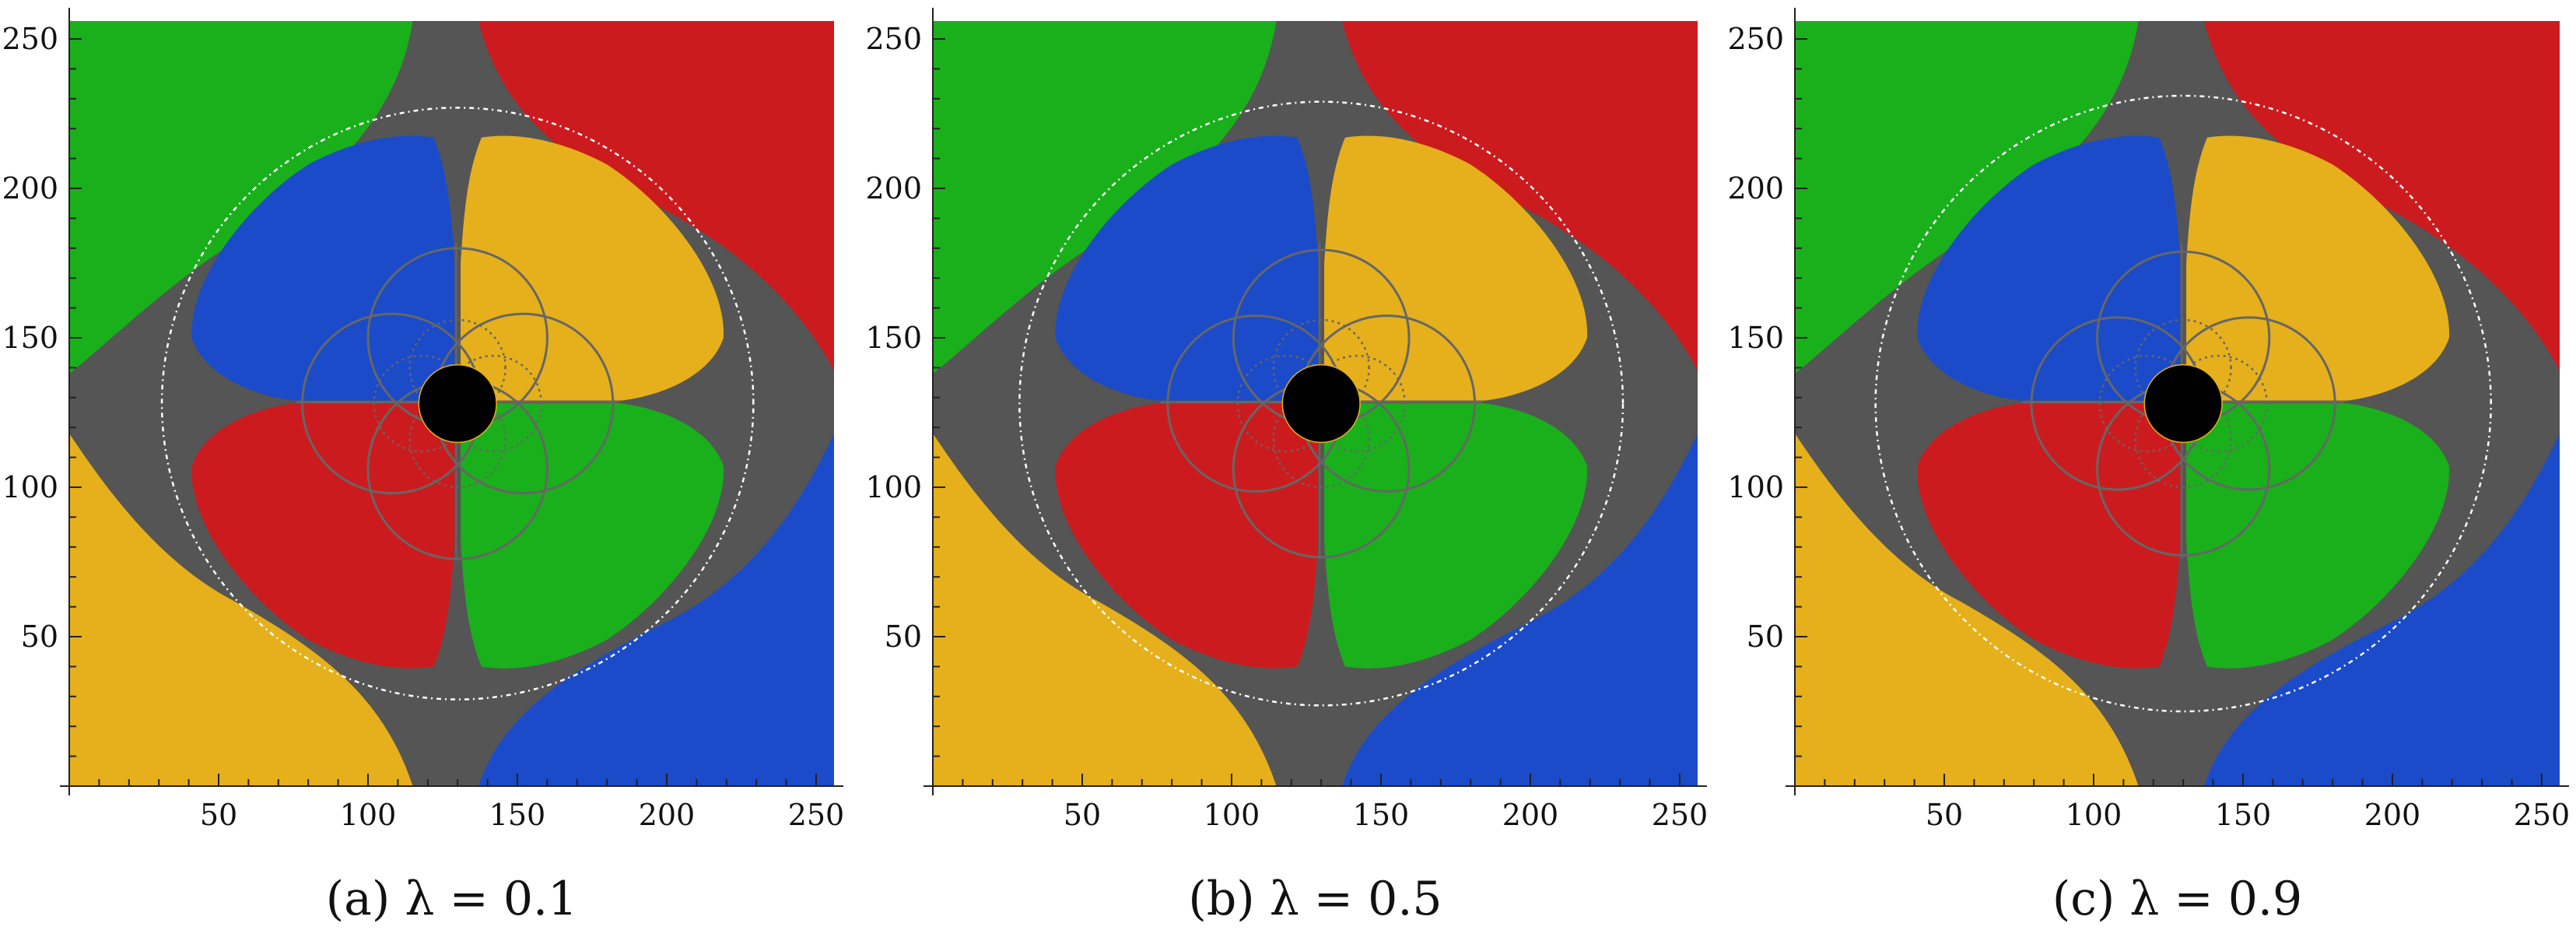  I want to click on einstein-ring, so click(458, 403).